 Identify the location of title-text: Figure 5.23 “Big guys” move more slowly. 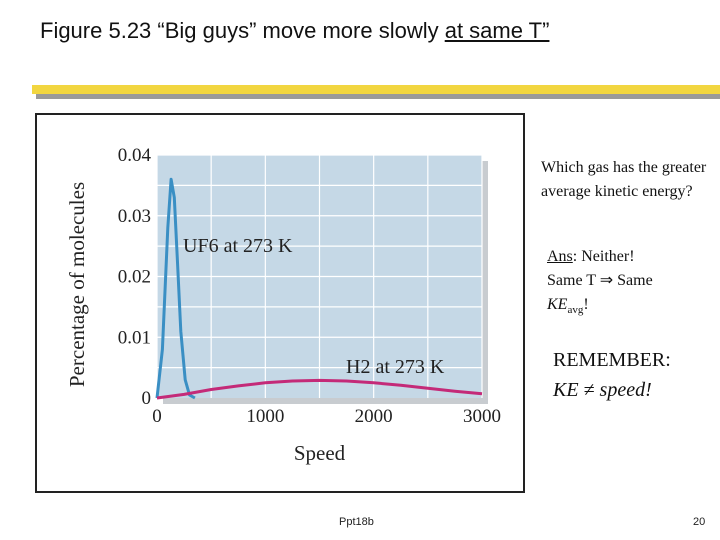
(242, 30).